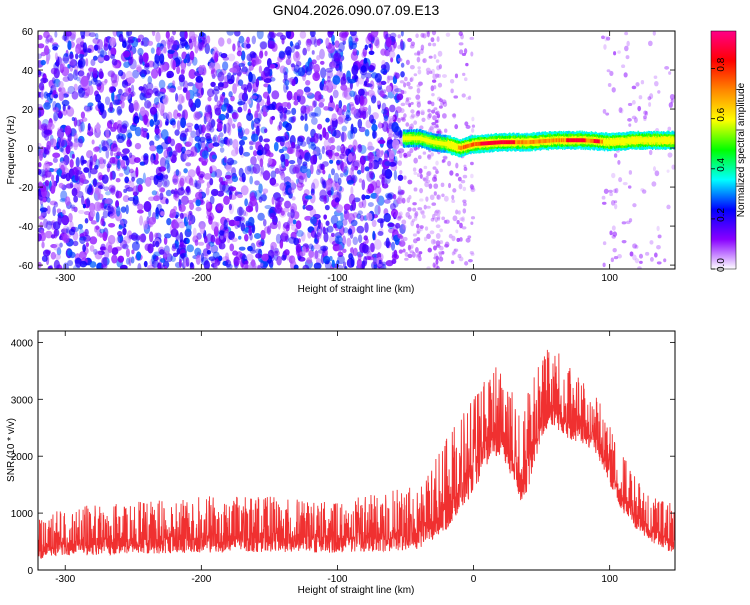 The image size is (750, 605). What do you see at coordinates (11, 450) in the screenshot?
I see `snr-y-axis-title: SNR (10 * v/v)` at bounding box center [11, 450].